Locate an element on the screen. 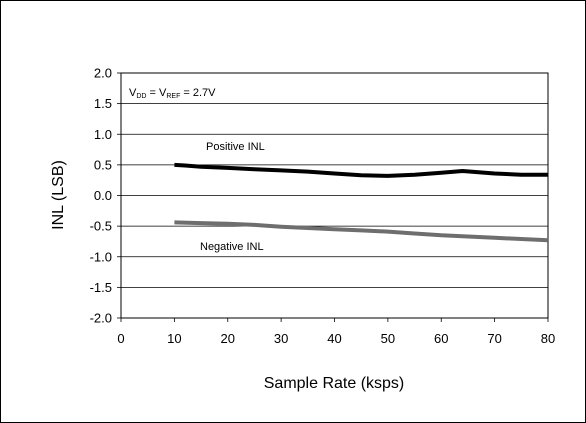 This screenshot has height=423, width=586. condition-label: VDD = VREF = 2.7V is located at coordinates (172, 93).